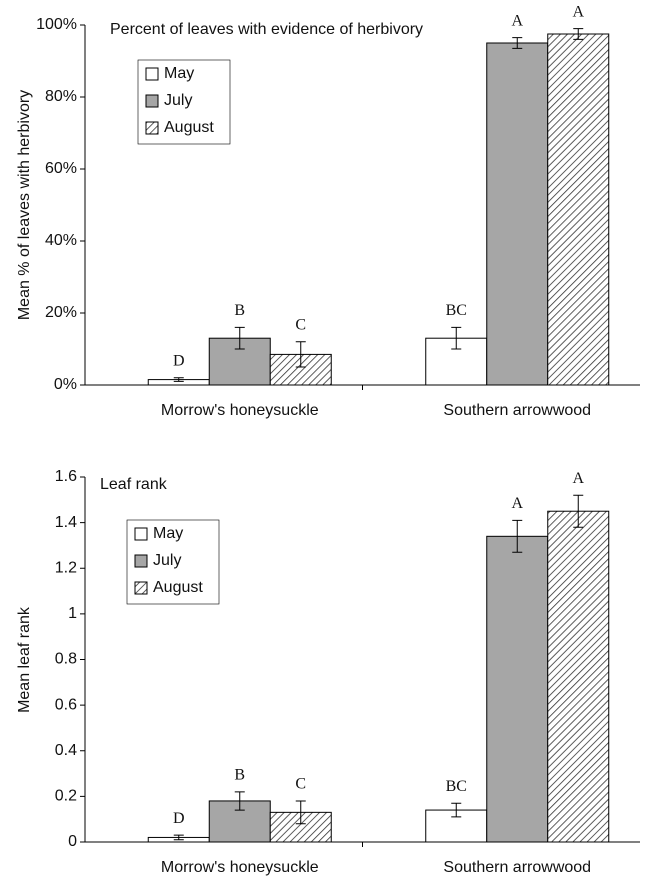 This screenshot has width=646, height=881. Describe the element at coordinates (56, 24) in the screenshot. I see `y-tick-label: 100%` at that location.